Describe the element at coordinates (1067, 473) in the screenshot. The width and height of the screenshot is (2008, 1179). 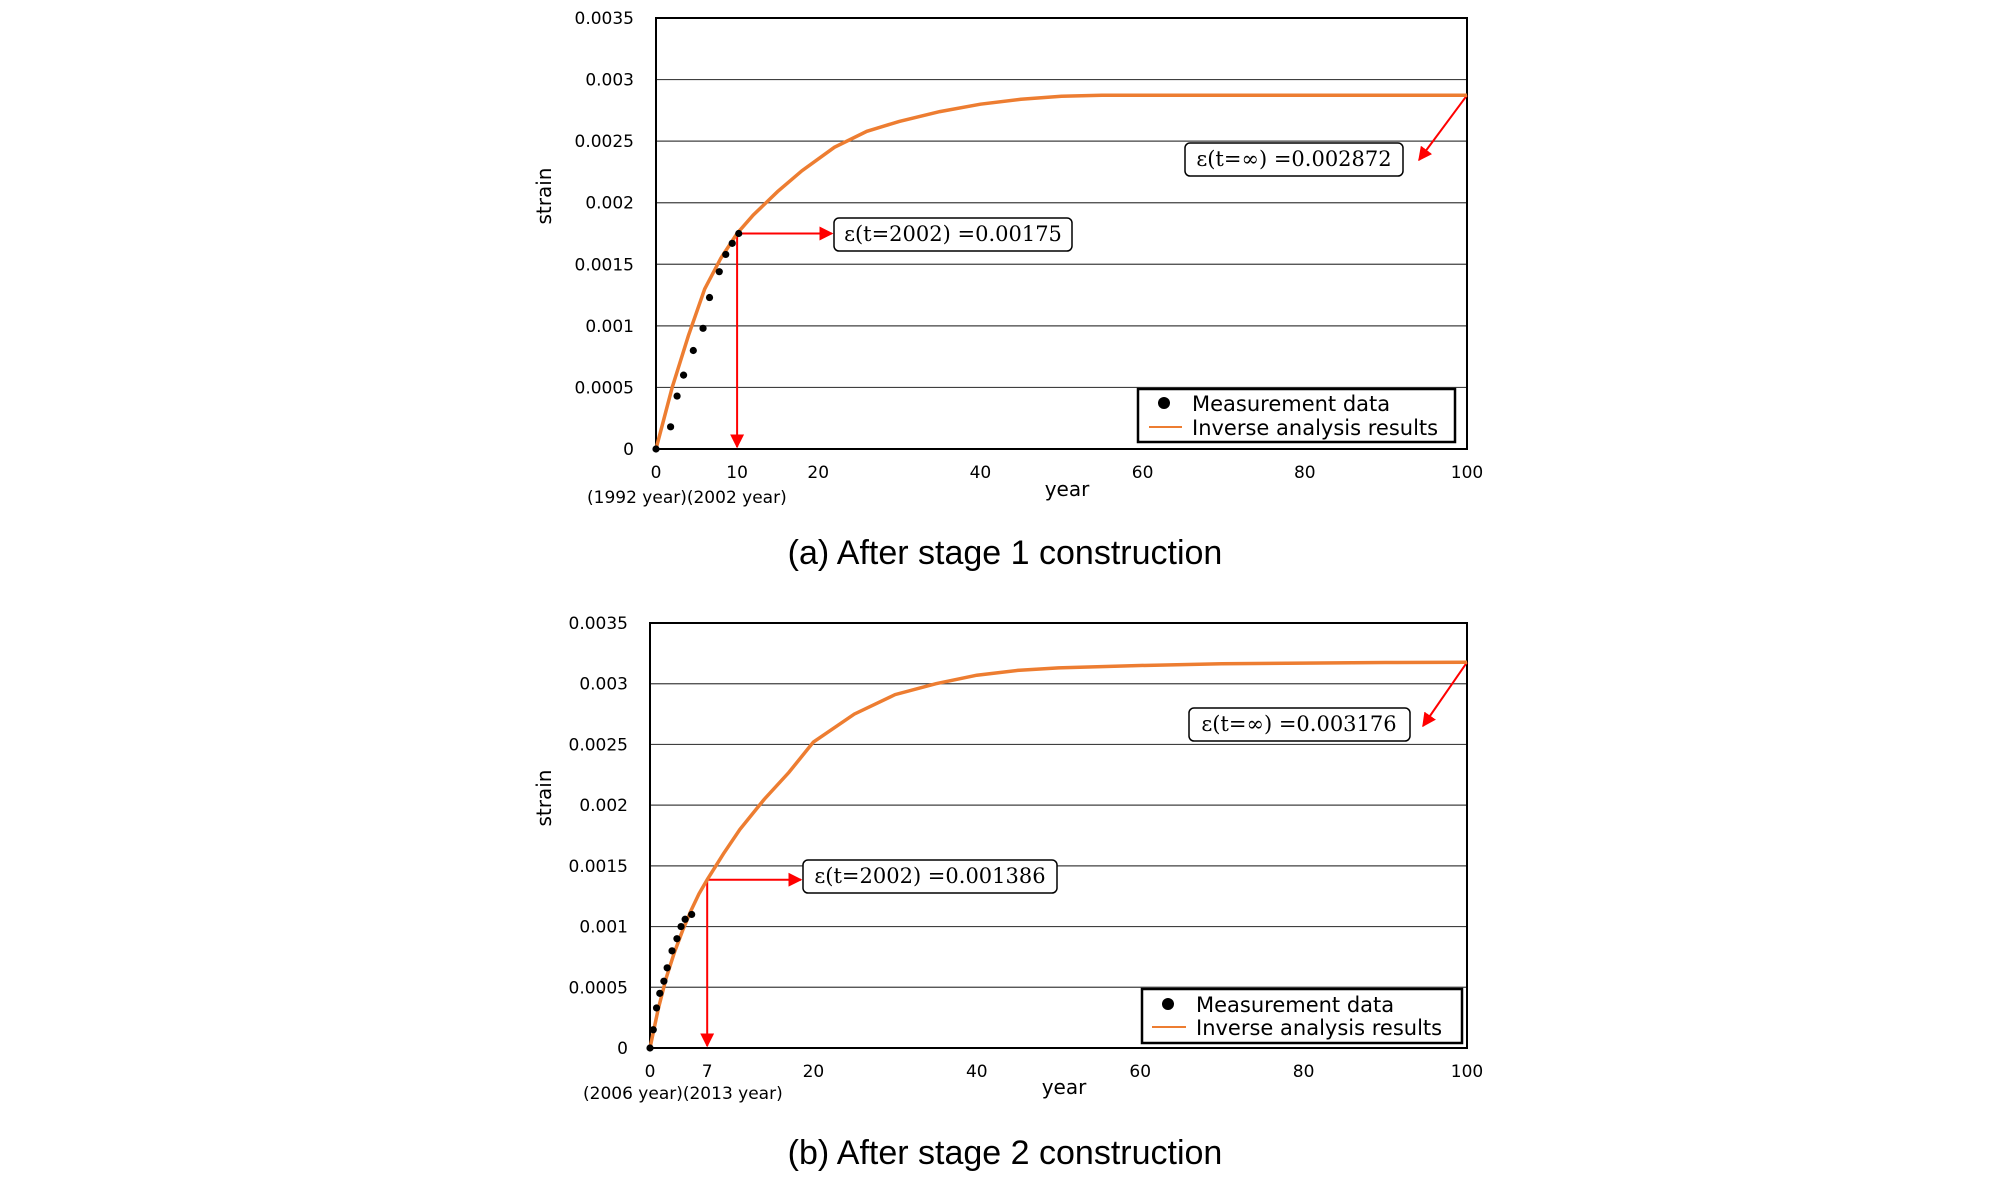
I see `x-tick-labels: 0 10 20 40 60 80 100` at that location.